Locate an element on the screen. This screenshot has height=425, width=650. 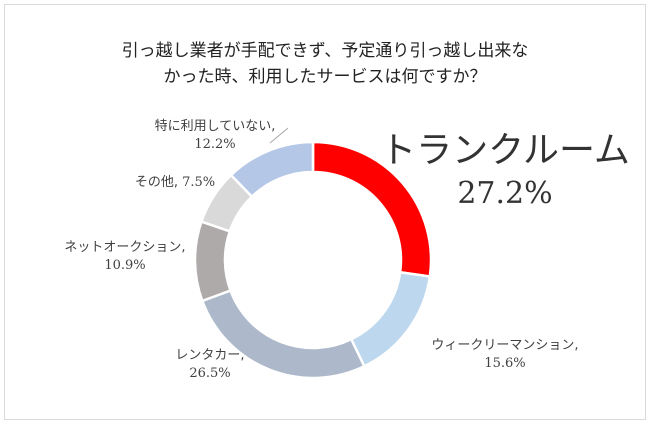
label-slice-0: トランクルーム 27.2% is located at coordinates (505, 171).